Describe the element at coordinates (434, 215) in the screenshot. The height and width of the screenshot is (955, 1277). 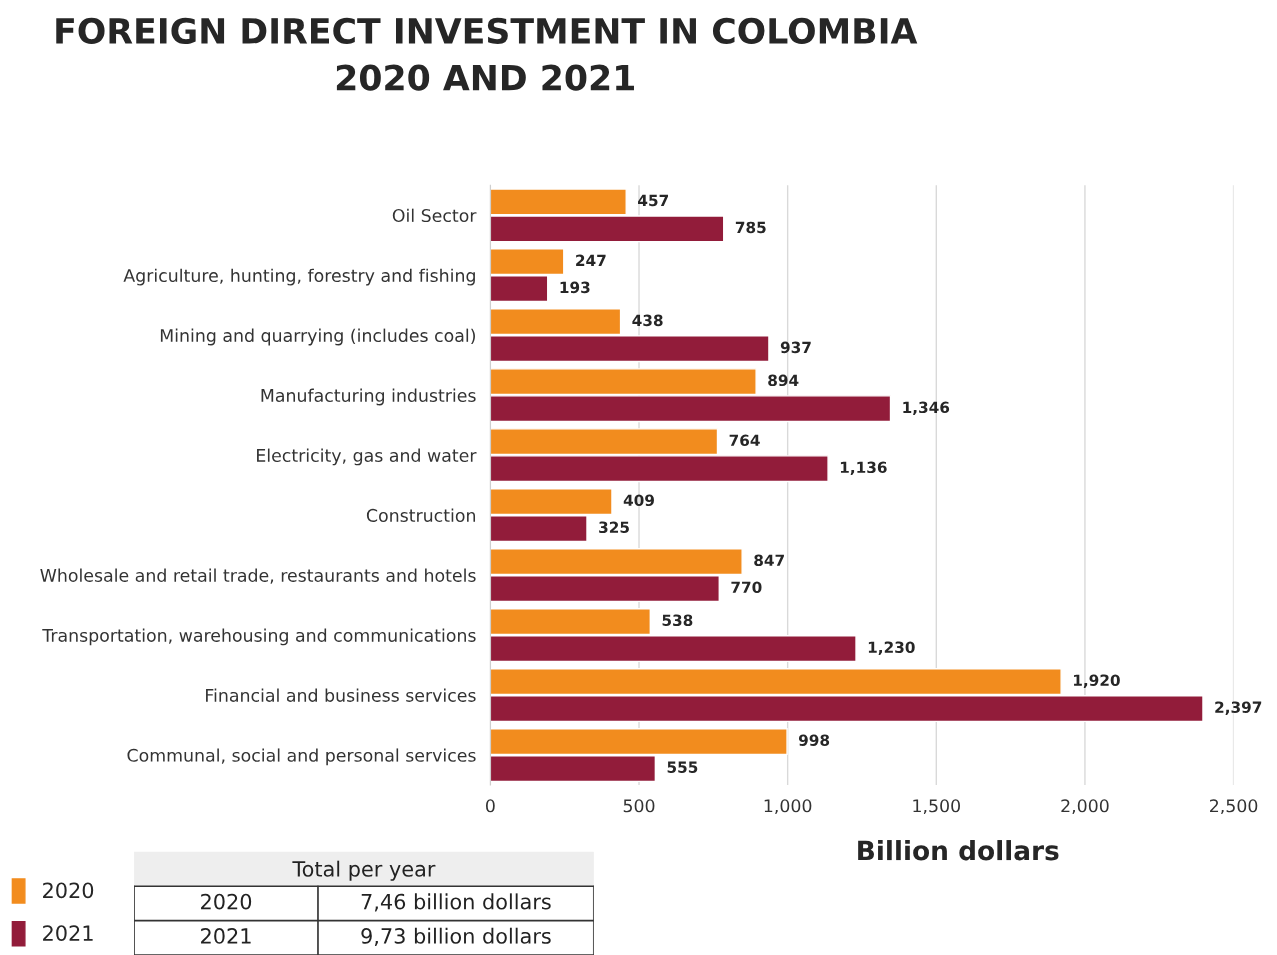
I see `y-tick-label: Oil Sector` at that location.